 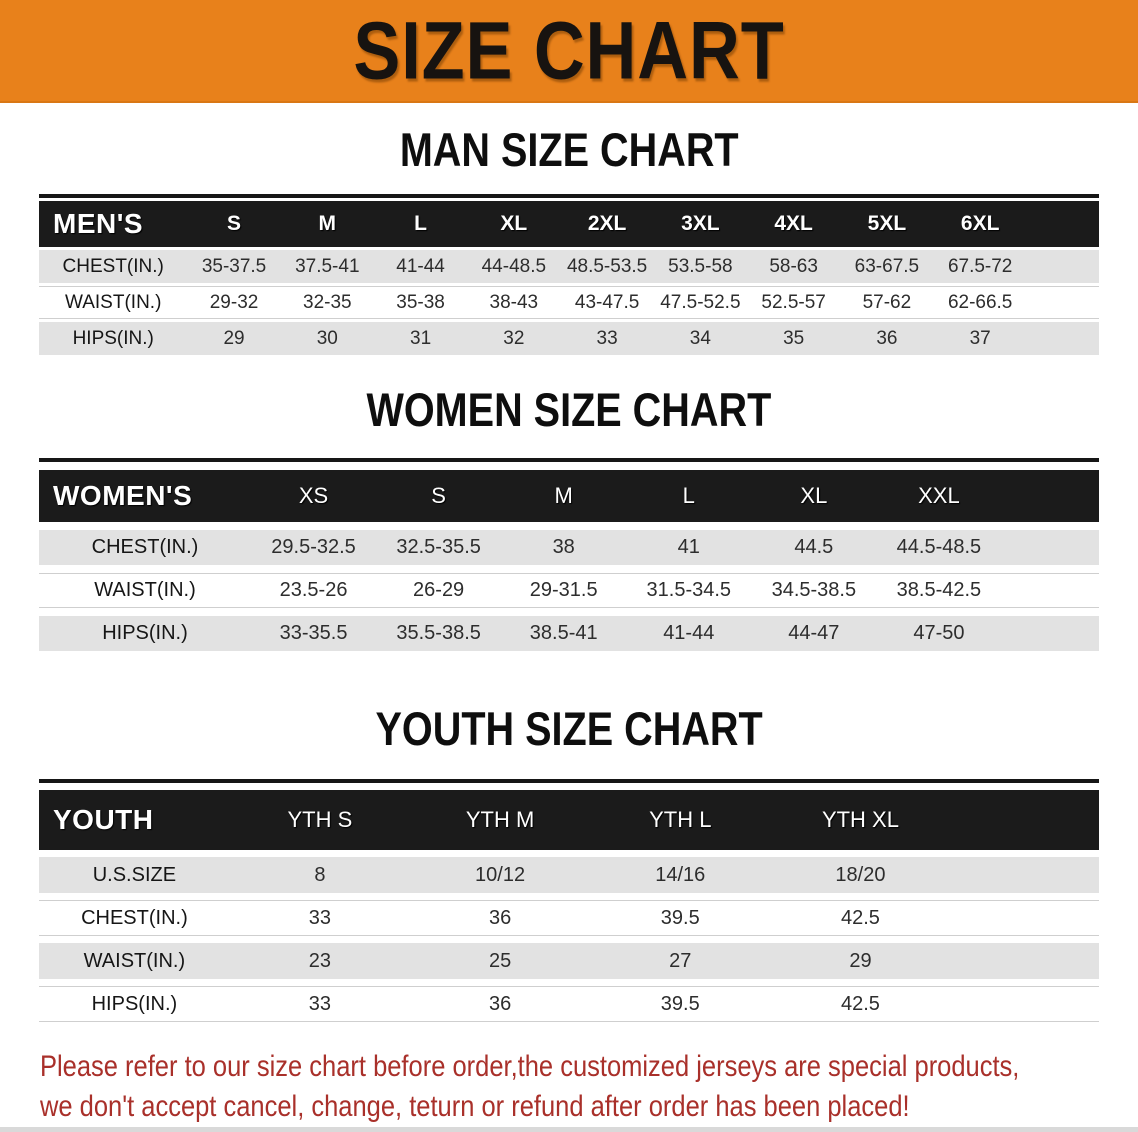 I want to click on table-corner-label: WOMEN'S, so click(x=145, y=496).